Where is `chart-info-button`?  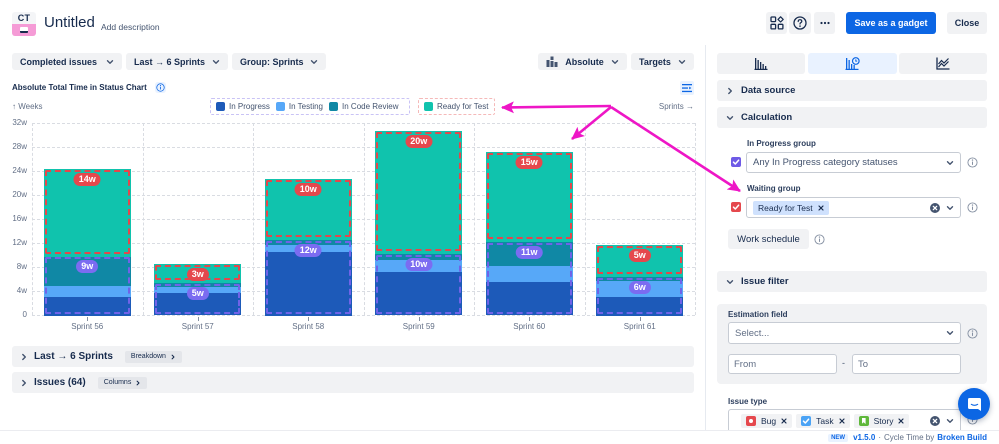
chart-info-button is located at coordinates (160, 87).